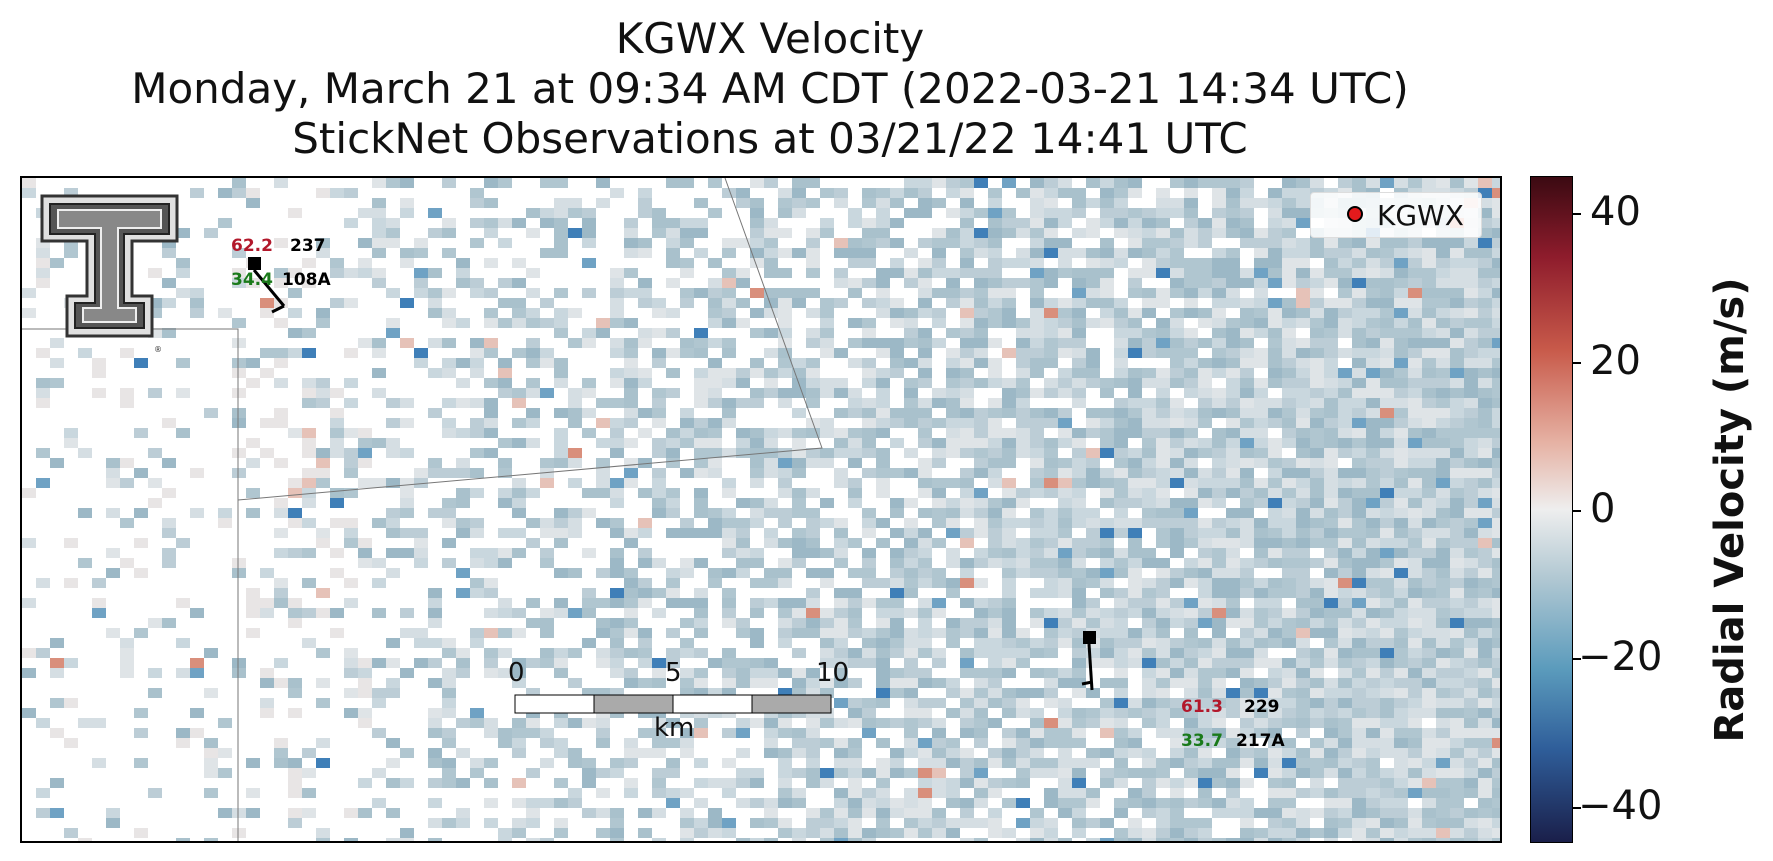  Describe the element at coordinates (308, 246) in the screenshot. I see `station-108A-direction: 237` at that location.